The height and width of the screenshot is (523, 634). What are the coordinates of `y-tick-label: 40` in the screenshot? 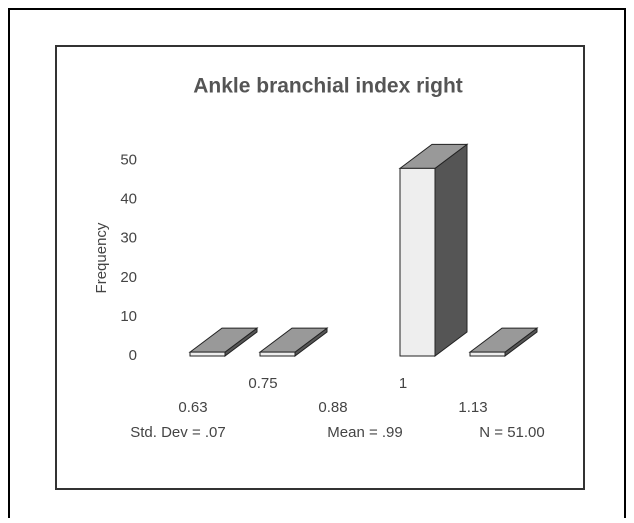 It's located at (128, 199).